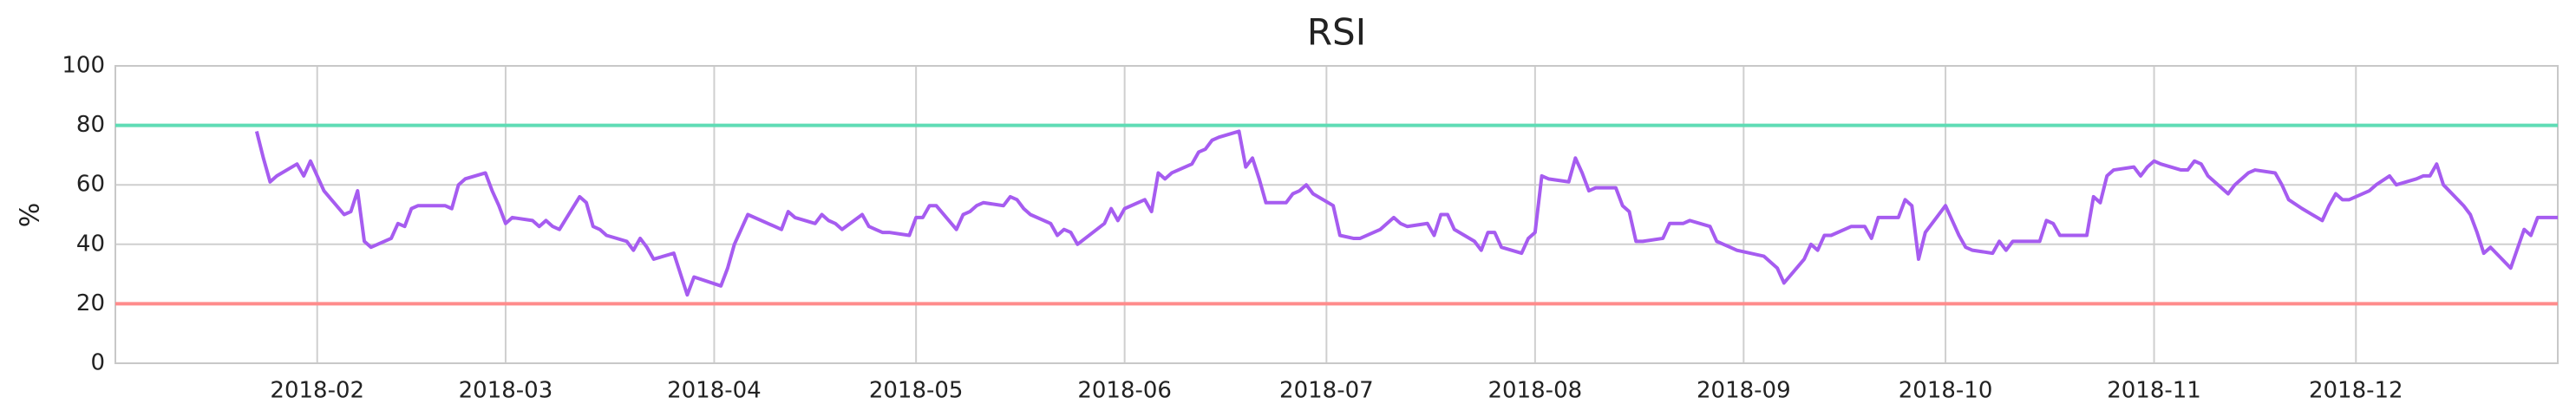 The height and width of the screenshot is (417, 2576). Describe the element at coordinates (90, 125) in the screenshot. I see `y-tick-label: 80` at that location.